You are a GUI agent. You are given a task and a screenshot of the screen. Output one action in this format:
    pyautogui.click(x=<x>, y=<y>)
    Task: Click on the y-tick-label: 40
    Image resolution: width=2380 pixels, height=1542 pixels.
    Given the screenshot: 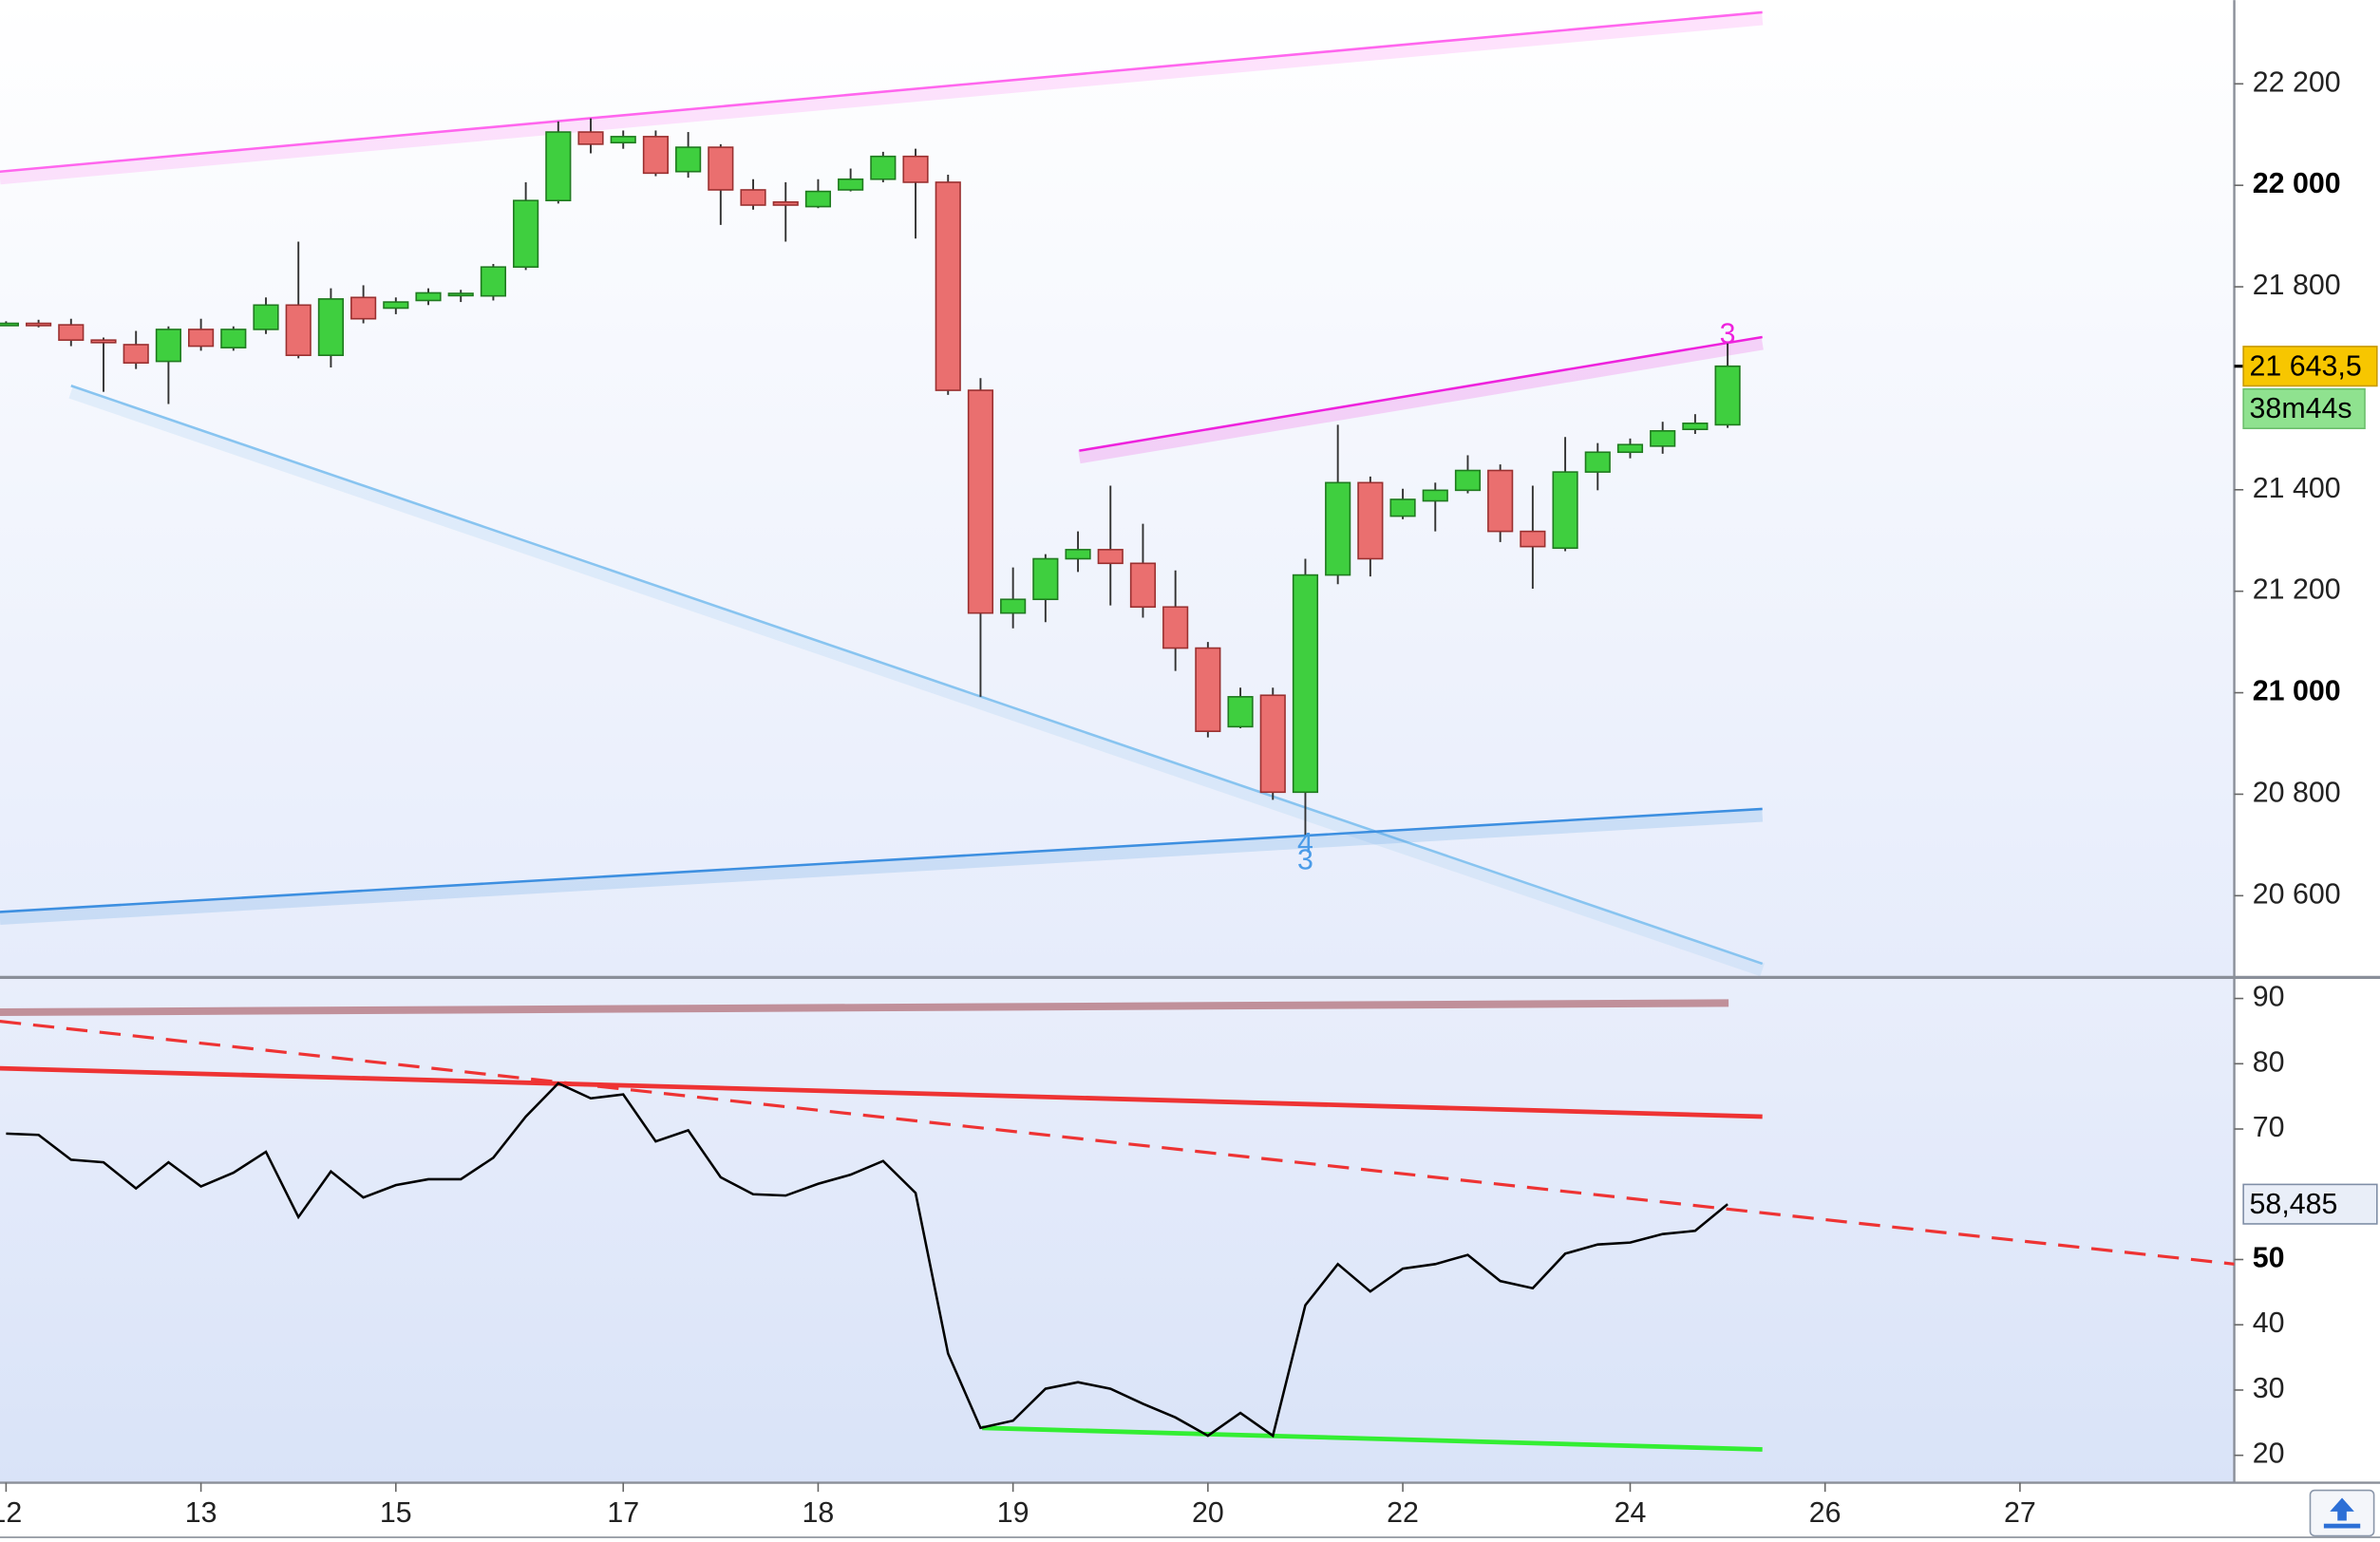 What is the action you would take?
    pyautogui.click(x=2269, y=1323)
    